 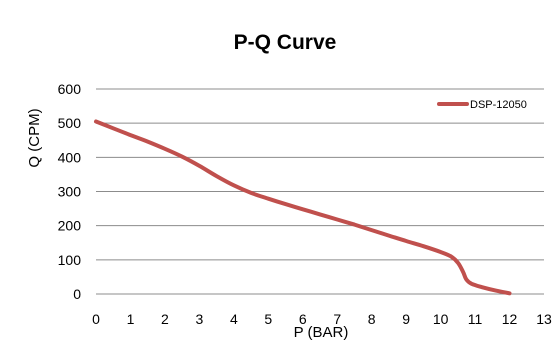 I want to click on x-axis-label: P (BAR), so click(x=321, y=332).